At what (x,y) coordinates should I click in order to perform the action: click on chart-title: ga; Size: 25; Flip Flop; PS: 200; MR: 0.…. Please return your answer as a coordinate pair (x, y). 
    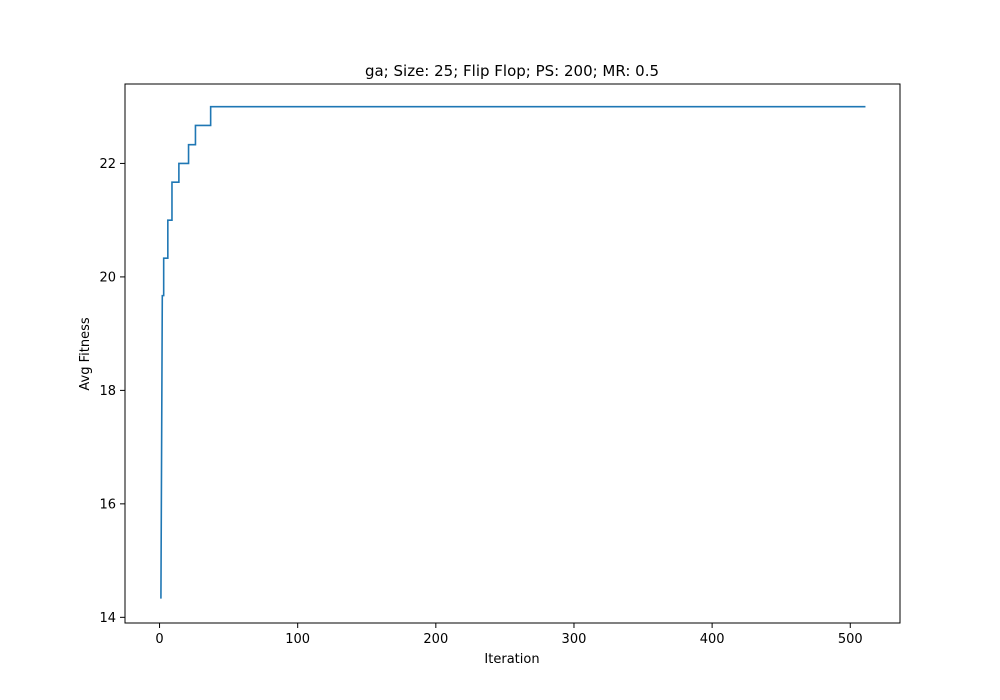
    Looking at the image, I should click on (512, 71).